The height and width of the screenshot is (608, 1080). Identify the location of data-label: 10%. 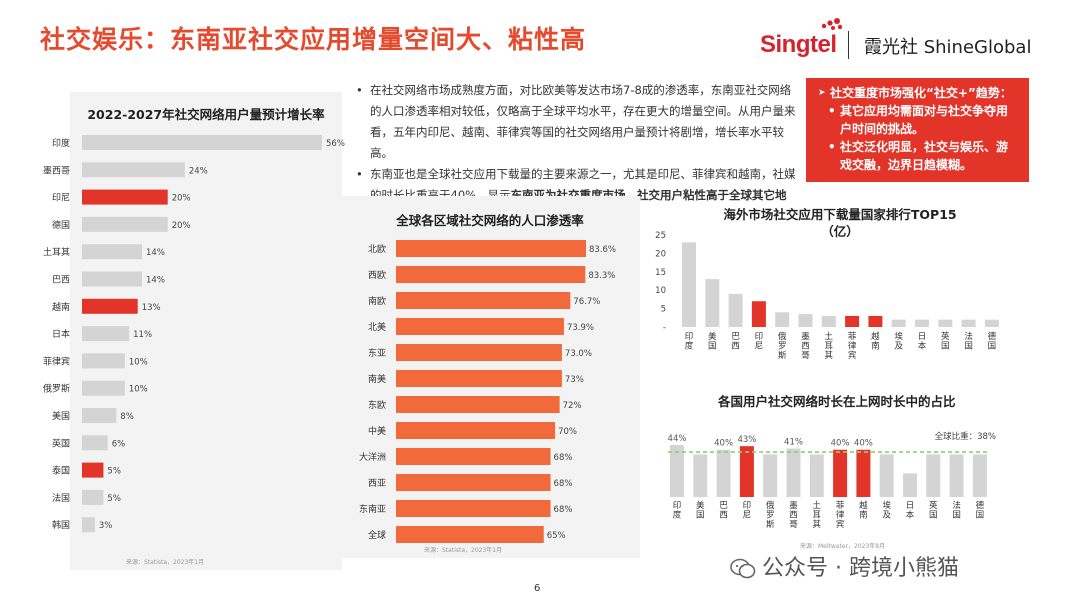
(138, 390).